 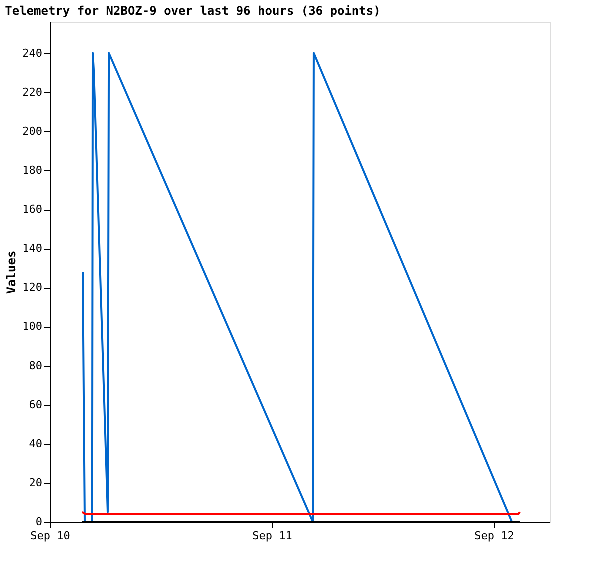 I want to click on y-tick-label: 180, so click(x=32, y=170).